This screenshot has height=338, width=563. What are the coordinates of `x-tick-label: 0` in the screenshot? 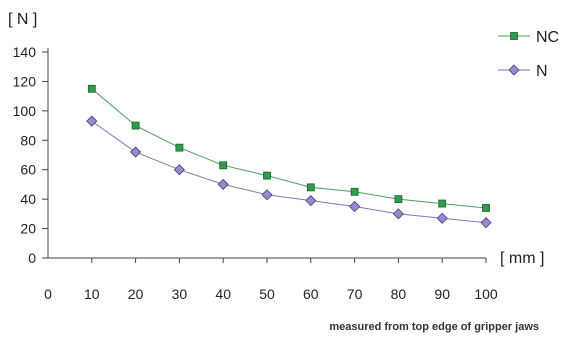 It's located at (48, 294).